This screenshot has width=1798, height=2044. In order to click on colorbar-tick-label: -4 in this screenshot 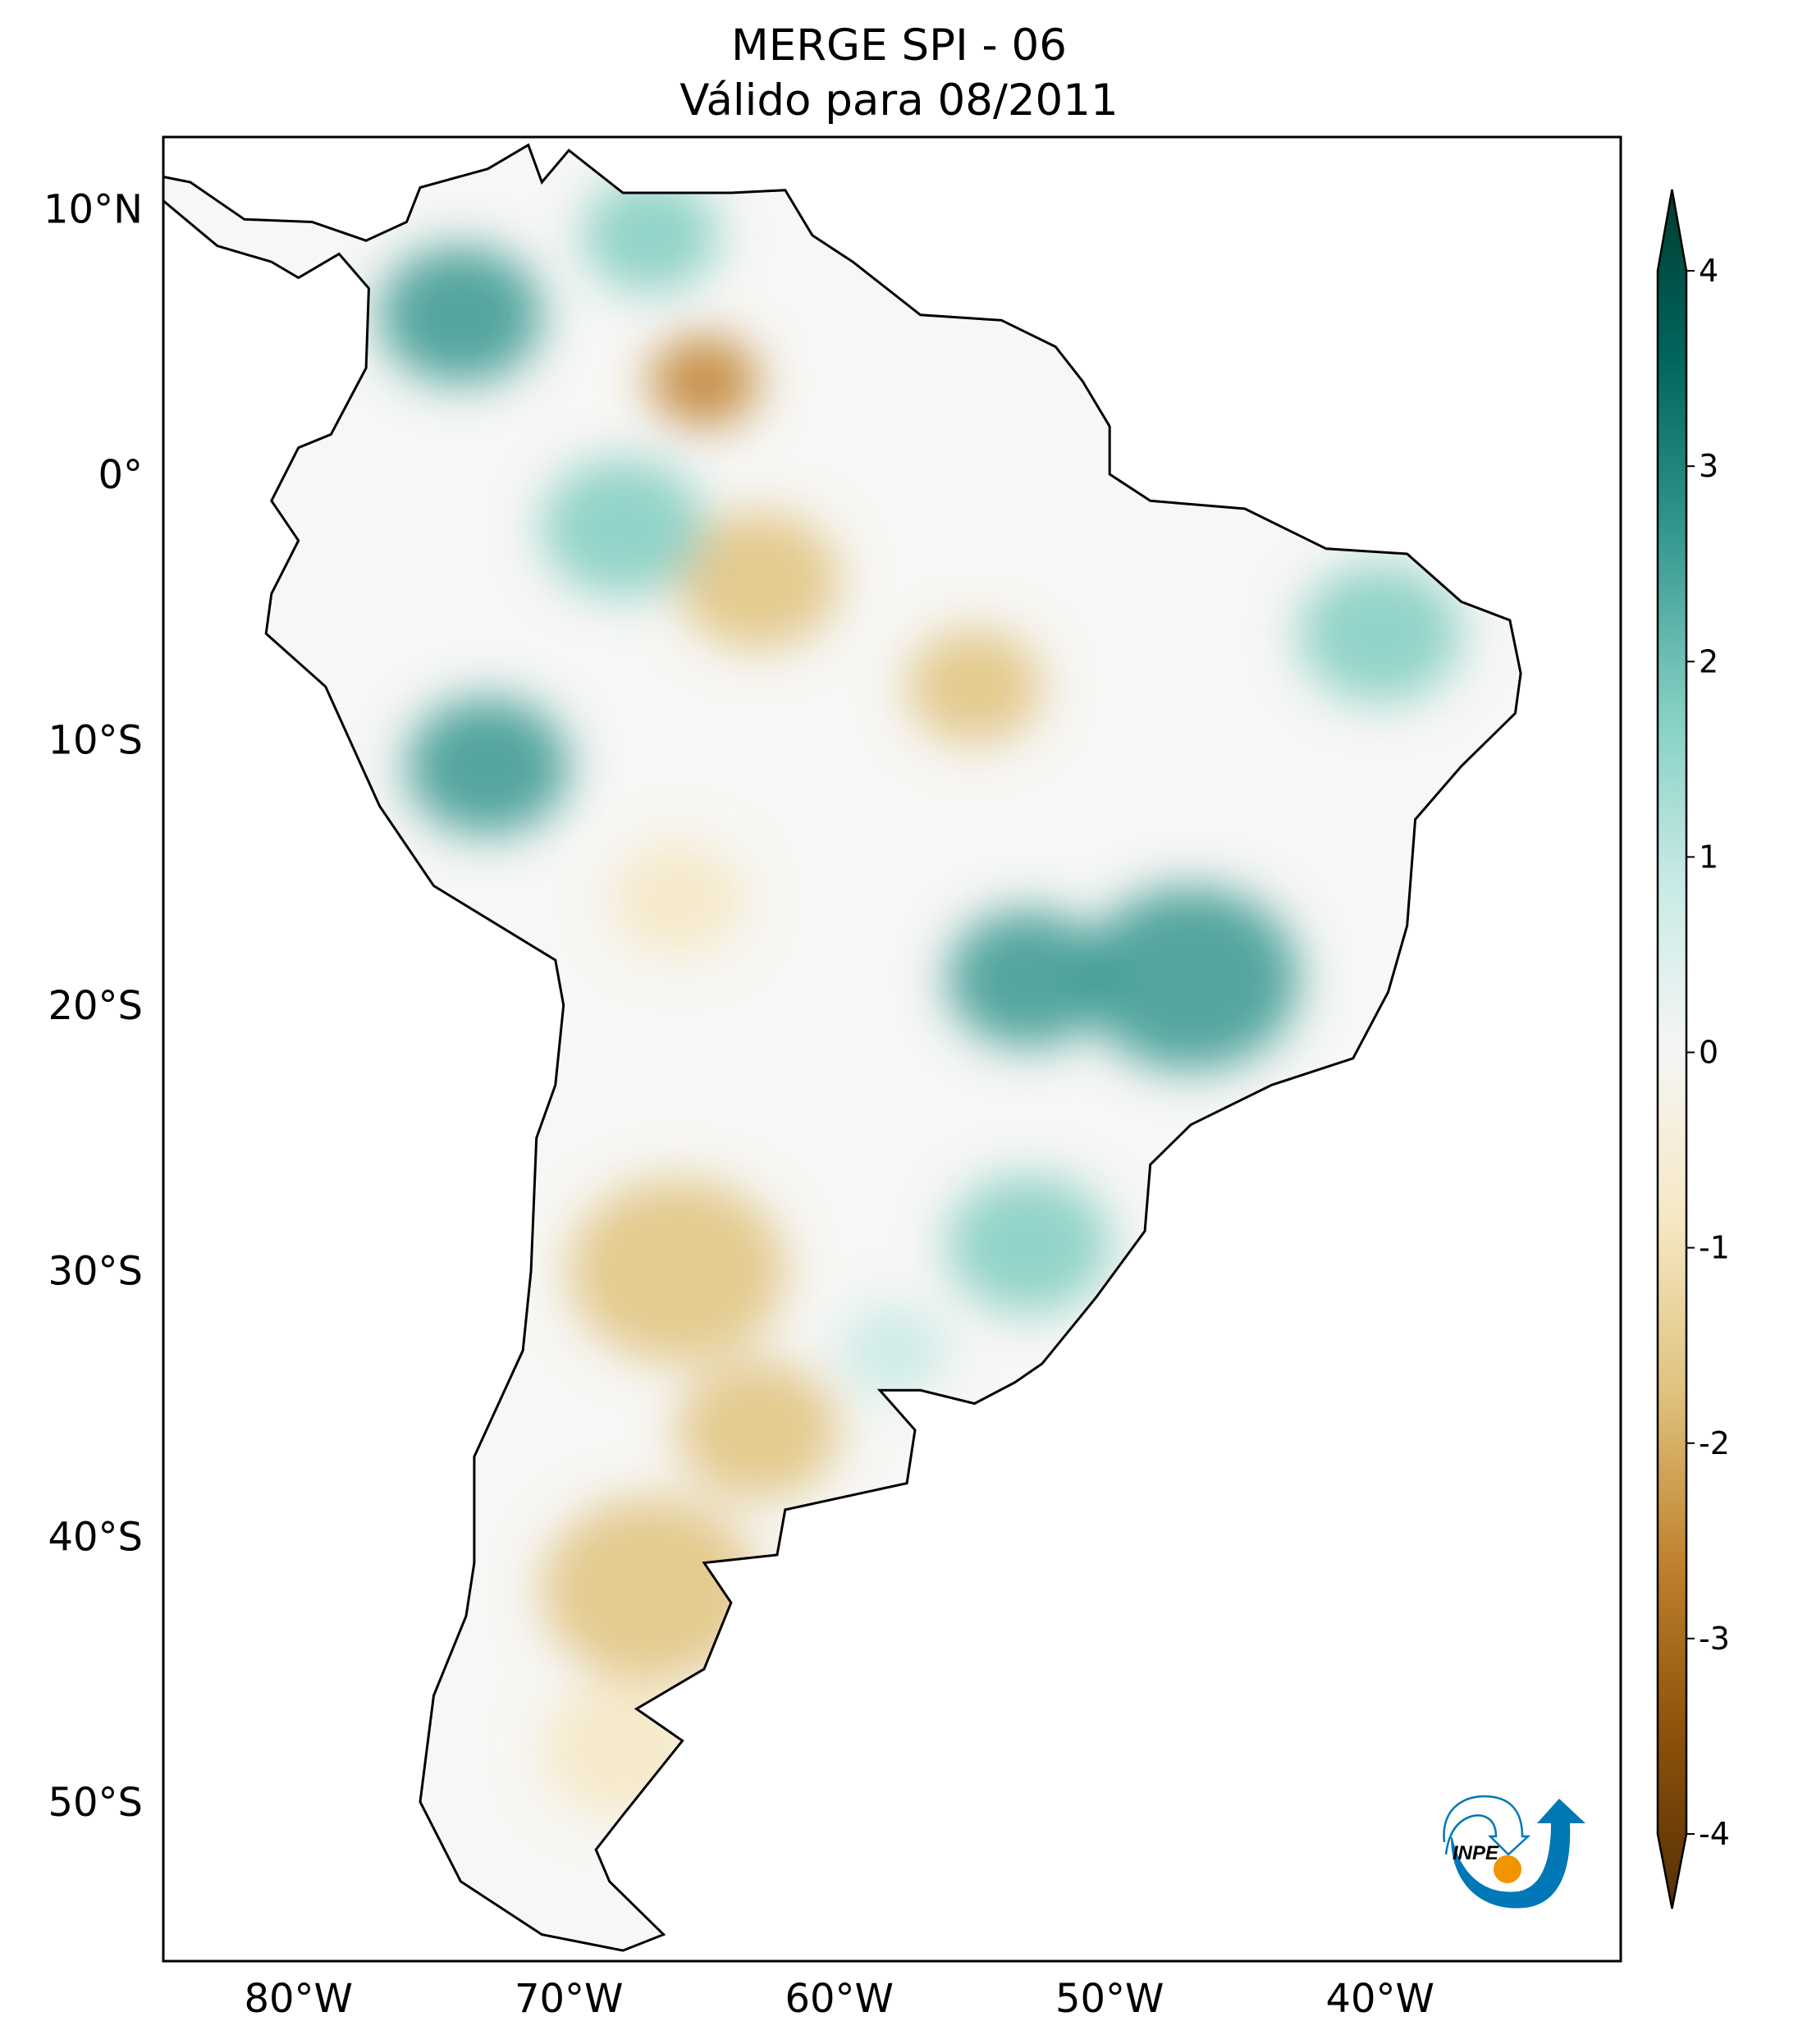, I will do `click(1714, 1834)`.